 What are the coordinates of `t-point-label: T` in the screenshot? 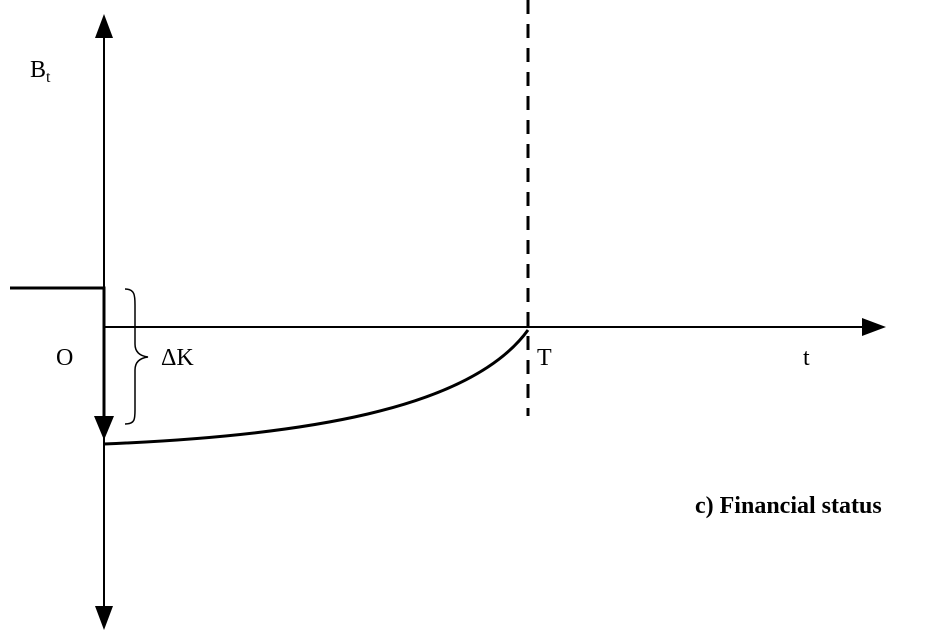 It's located at (544, 358).